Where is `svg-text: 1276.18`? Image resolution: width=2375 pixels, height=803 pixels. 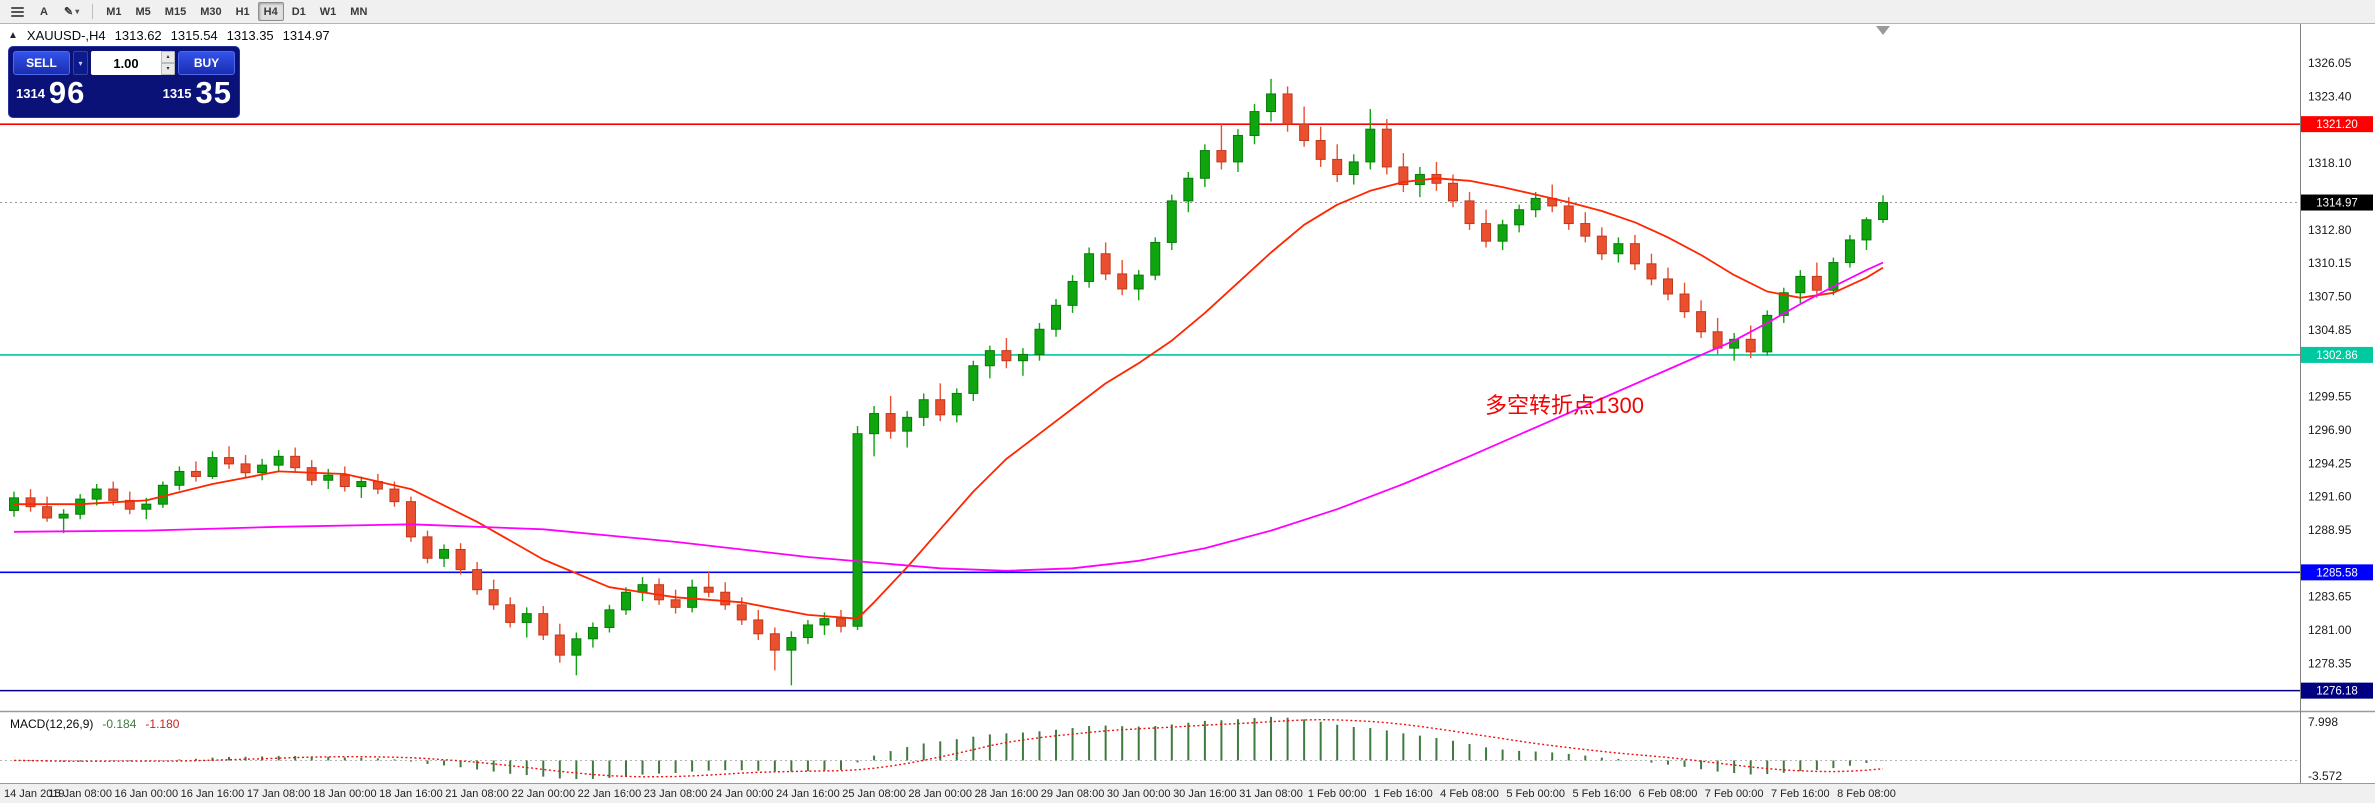
svg-text: 1276.18 is located at coordinates (2337, 692).